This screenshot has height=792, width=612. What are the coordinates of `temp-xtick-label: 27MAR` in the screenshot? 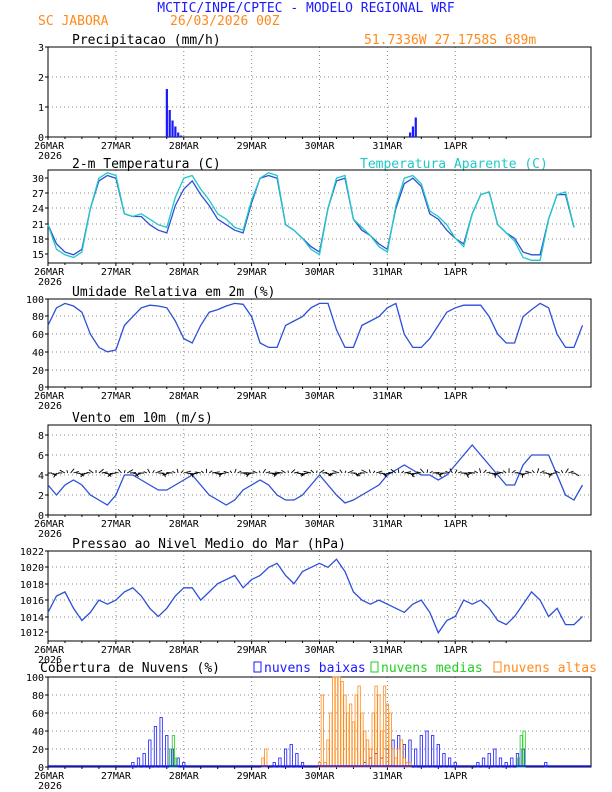 It's located at (116, 272).